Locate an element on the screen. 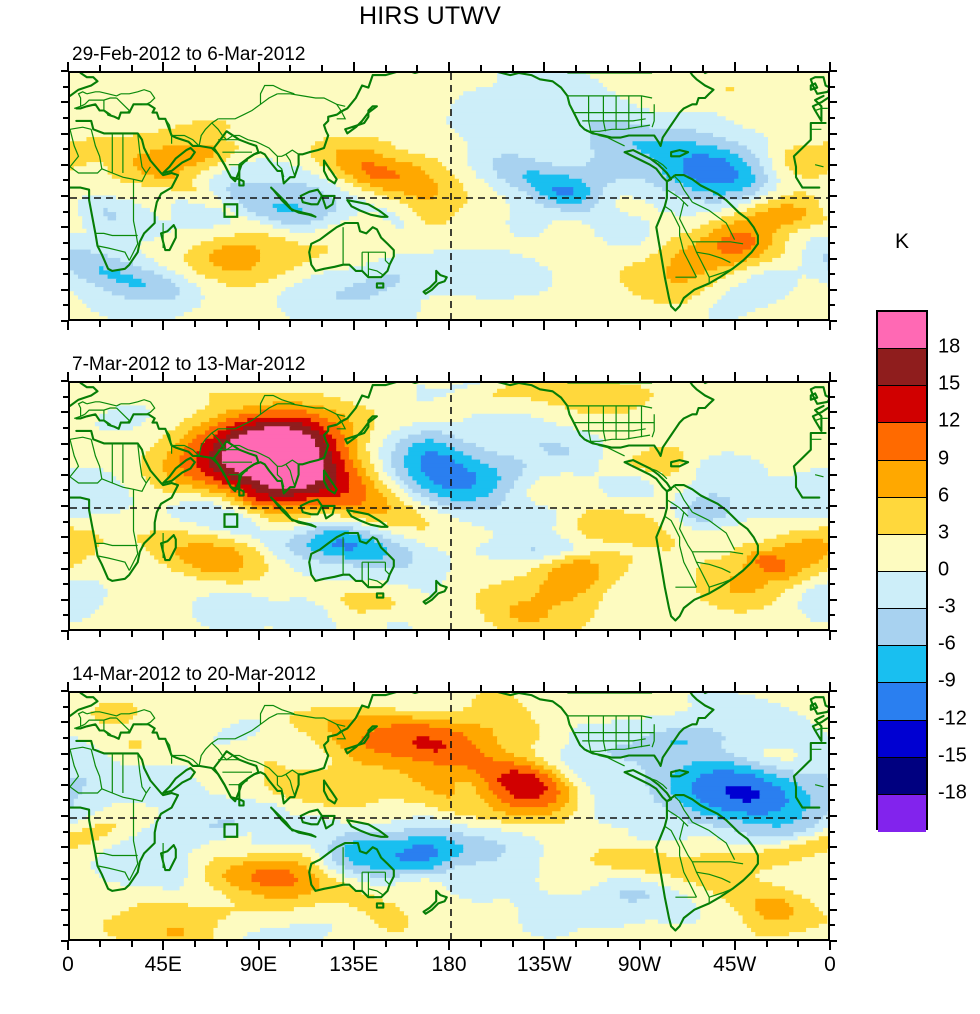 The height and width of the screenshot is (1014, 980). colorbar is located at coordinates (902, 571).